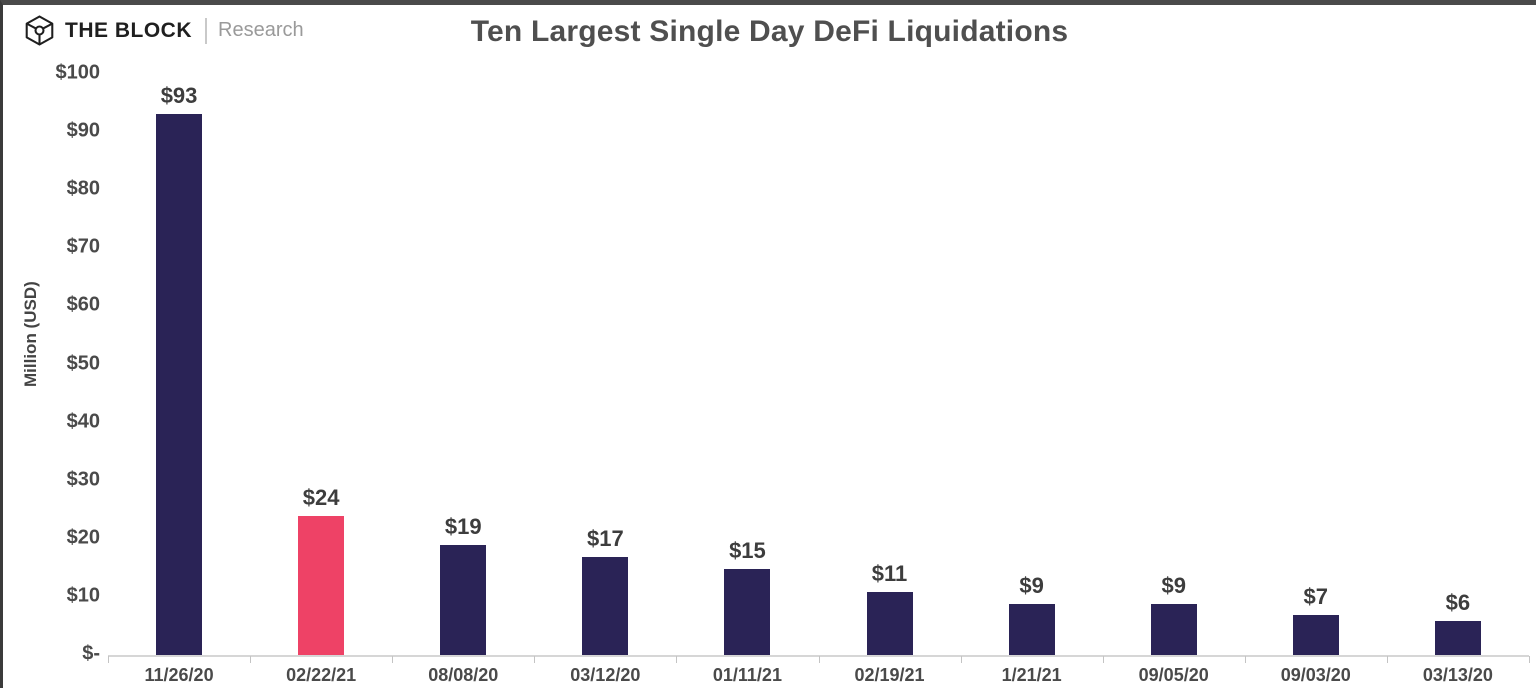 This screenshot has width=1536, height=688. I want to click on x-axis-category-label: 11/26/20, so click(179, 675).